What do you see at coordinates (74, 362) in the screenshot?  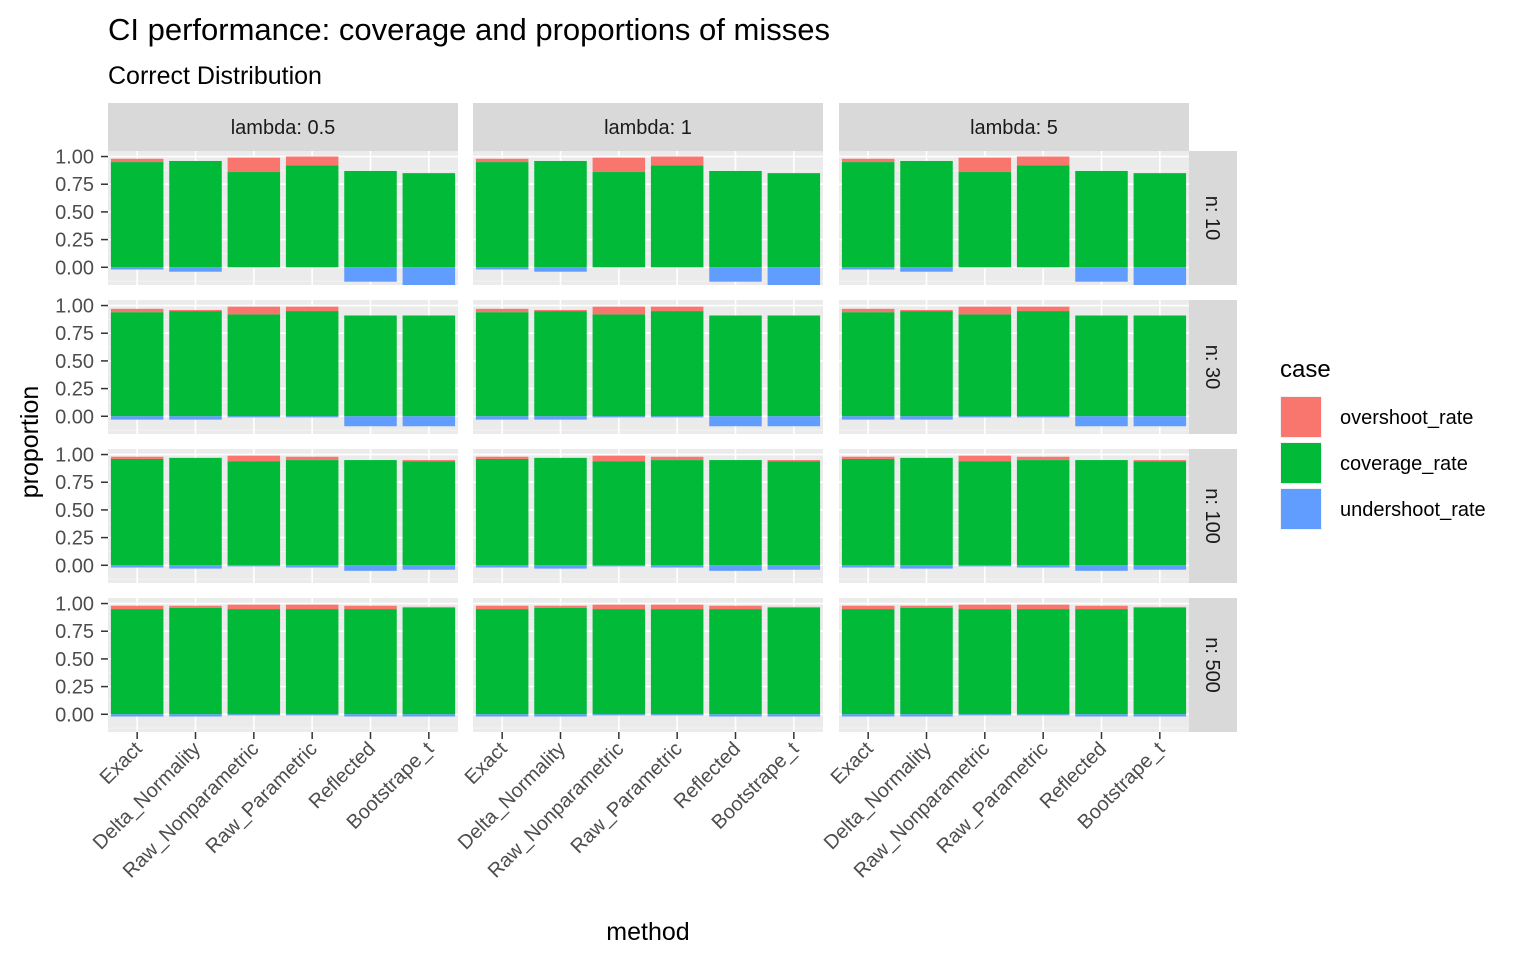 I see `y-tick-label: 0.50` at bounding box center [74, 362].